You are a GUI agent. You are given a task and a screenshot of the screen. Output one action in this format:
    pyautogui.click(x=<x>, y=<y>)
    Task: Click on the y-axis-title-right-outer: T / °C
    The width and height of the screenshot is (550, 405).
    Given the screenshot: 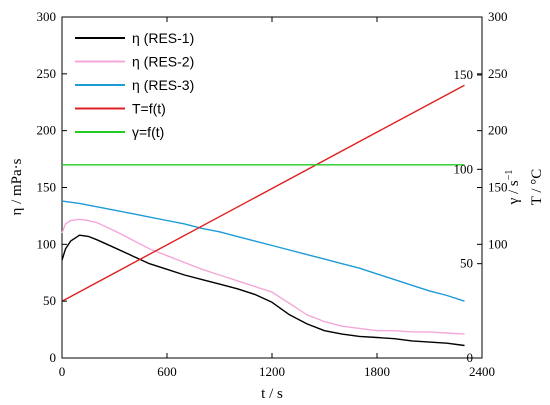 What is the action you would take?
    pyautogui.click(x=537, y=187)
    